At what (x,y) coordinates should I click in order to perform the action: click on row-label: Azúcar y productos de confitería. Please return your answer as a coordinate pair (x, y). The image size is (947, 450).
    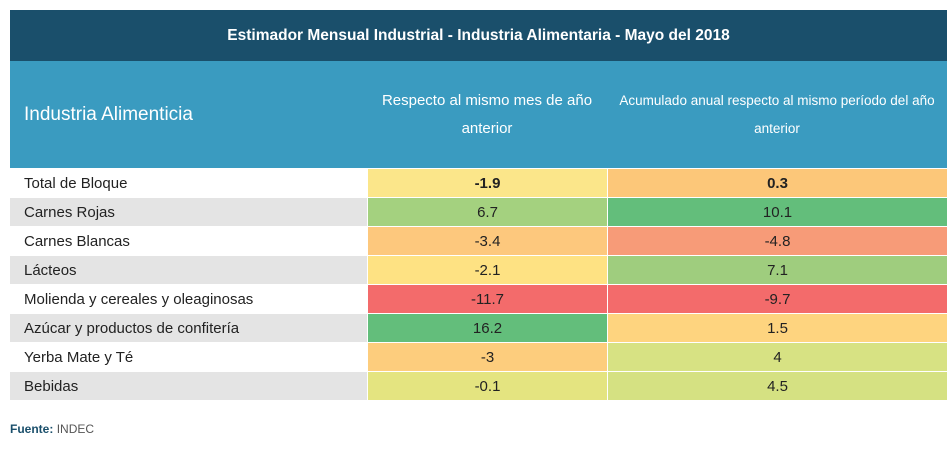
    Looking at the image, I should click on (188, 328).